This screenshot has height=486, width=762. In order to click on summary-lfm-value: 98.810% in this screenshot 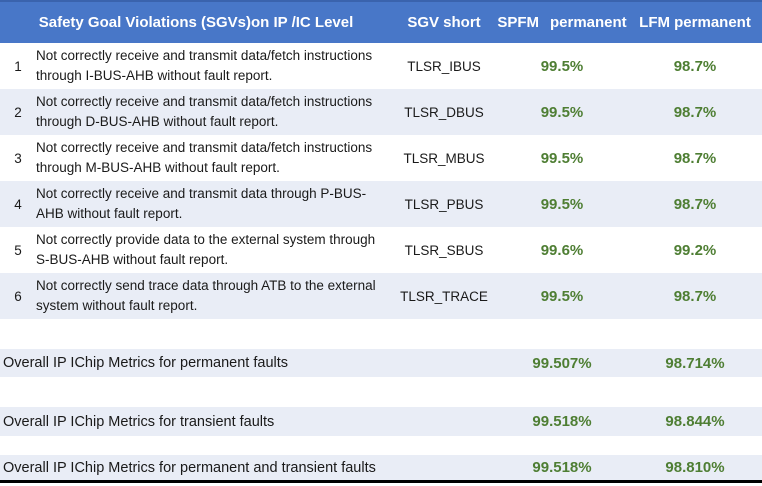, I will do `click(695, 467)`.